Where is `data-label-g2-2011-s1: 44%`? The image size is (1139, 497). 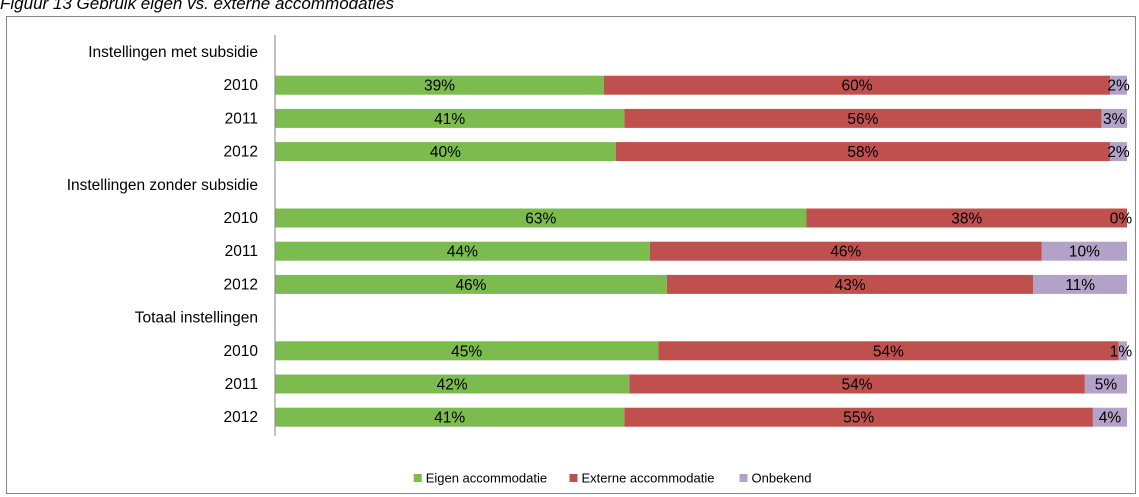 data-label-g2-2011-s1: 44% is located at coordinates (462, 252).